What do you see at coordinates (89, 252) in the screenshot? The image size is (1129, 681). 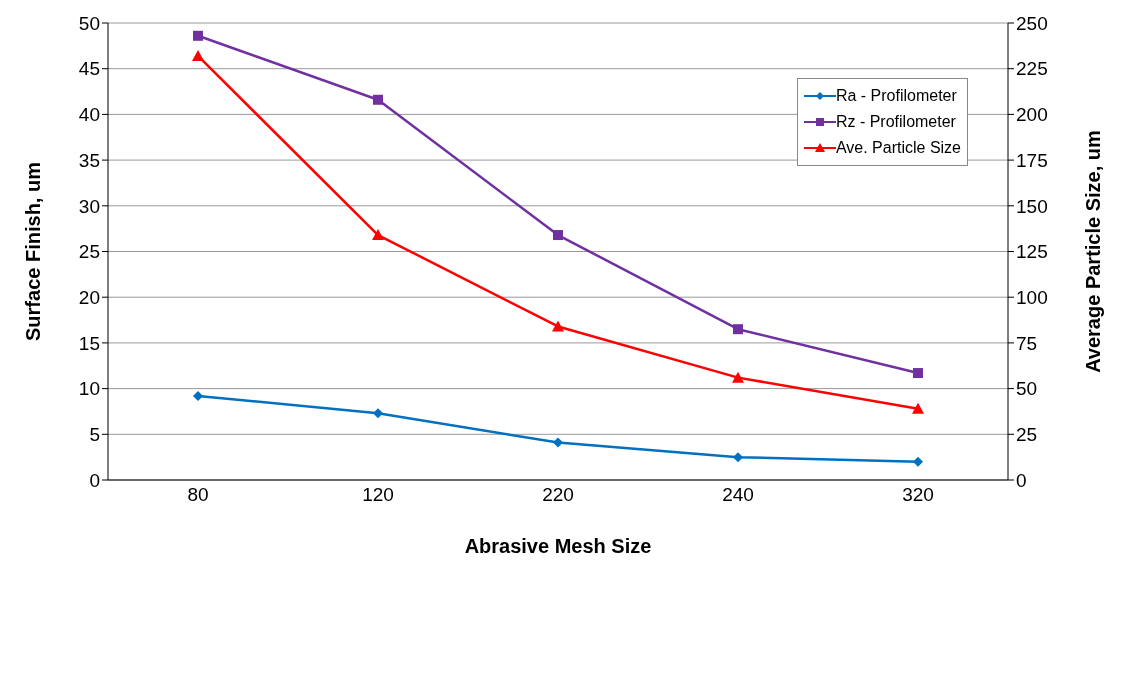 I see `y-tick-label: 25` at bounding box center [89, 252].